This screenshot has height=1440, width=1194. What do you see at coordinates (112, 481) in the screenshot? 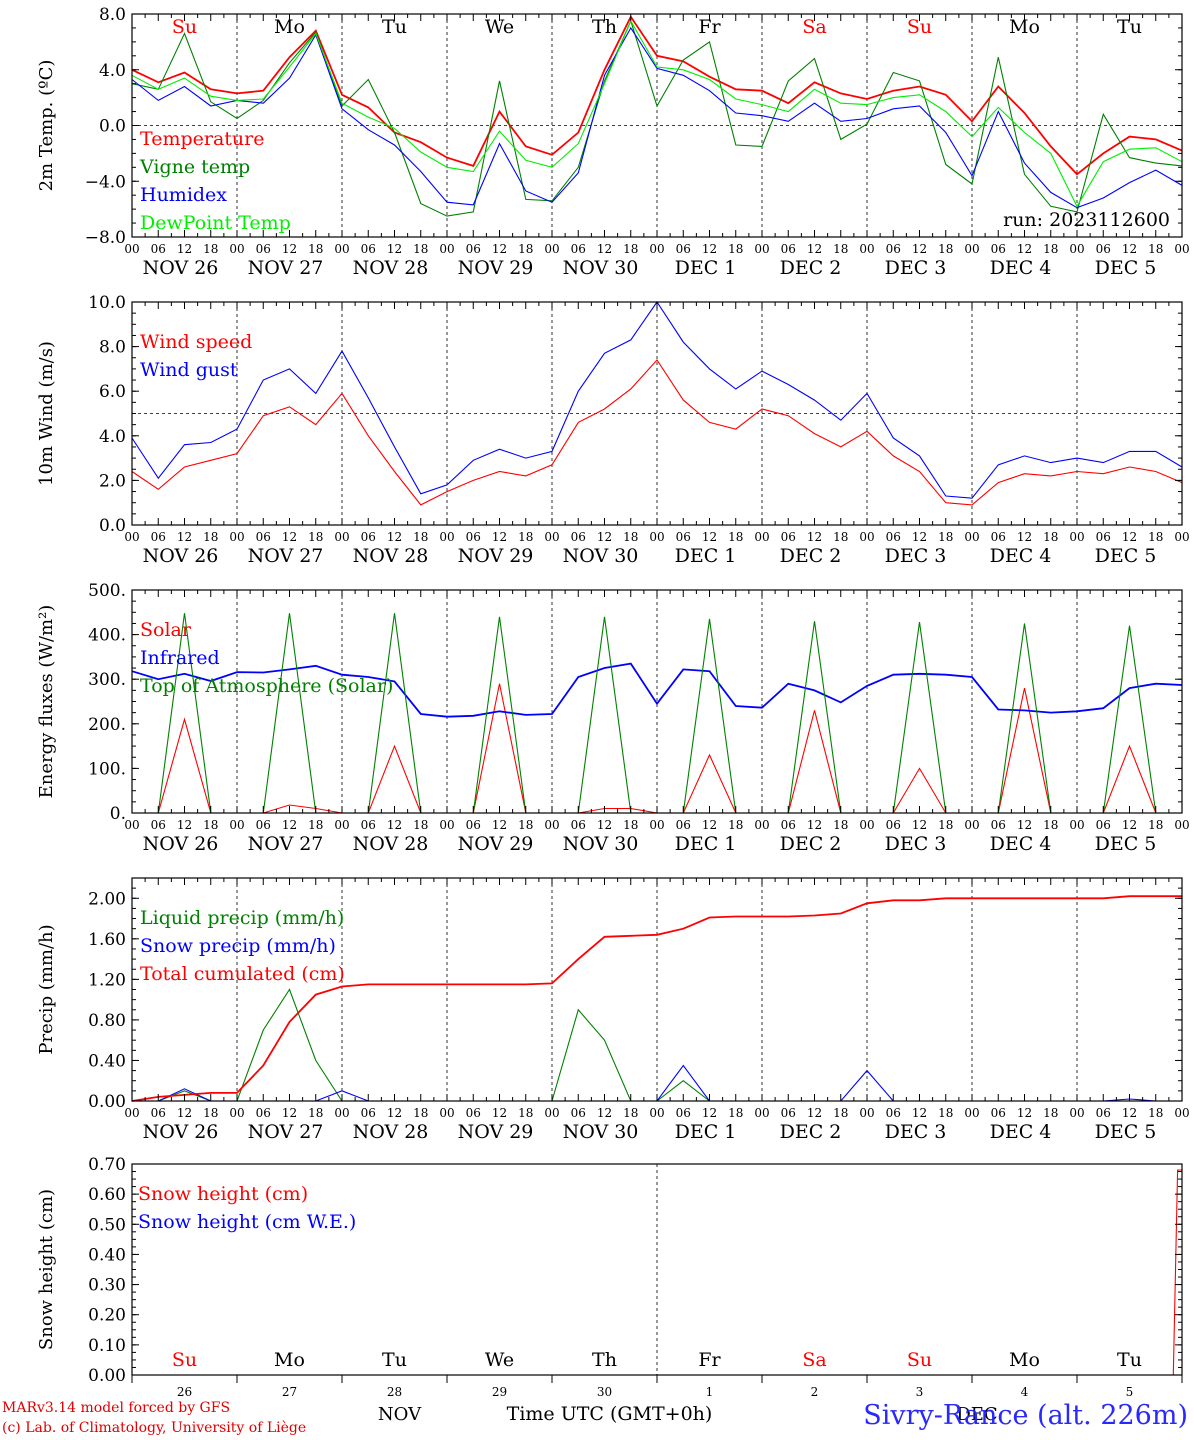
I see `y-tick-label: 2.0` at bounding box center [112, 481].